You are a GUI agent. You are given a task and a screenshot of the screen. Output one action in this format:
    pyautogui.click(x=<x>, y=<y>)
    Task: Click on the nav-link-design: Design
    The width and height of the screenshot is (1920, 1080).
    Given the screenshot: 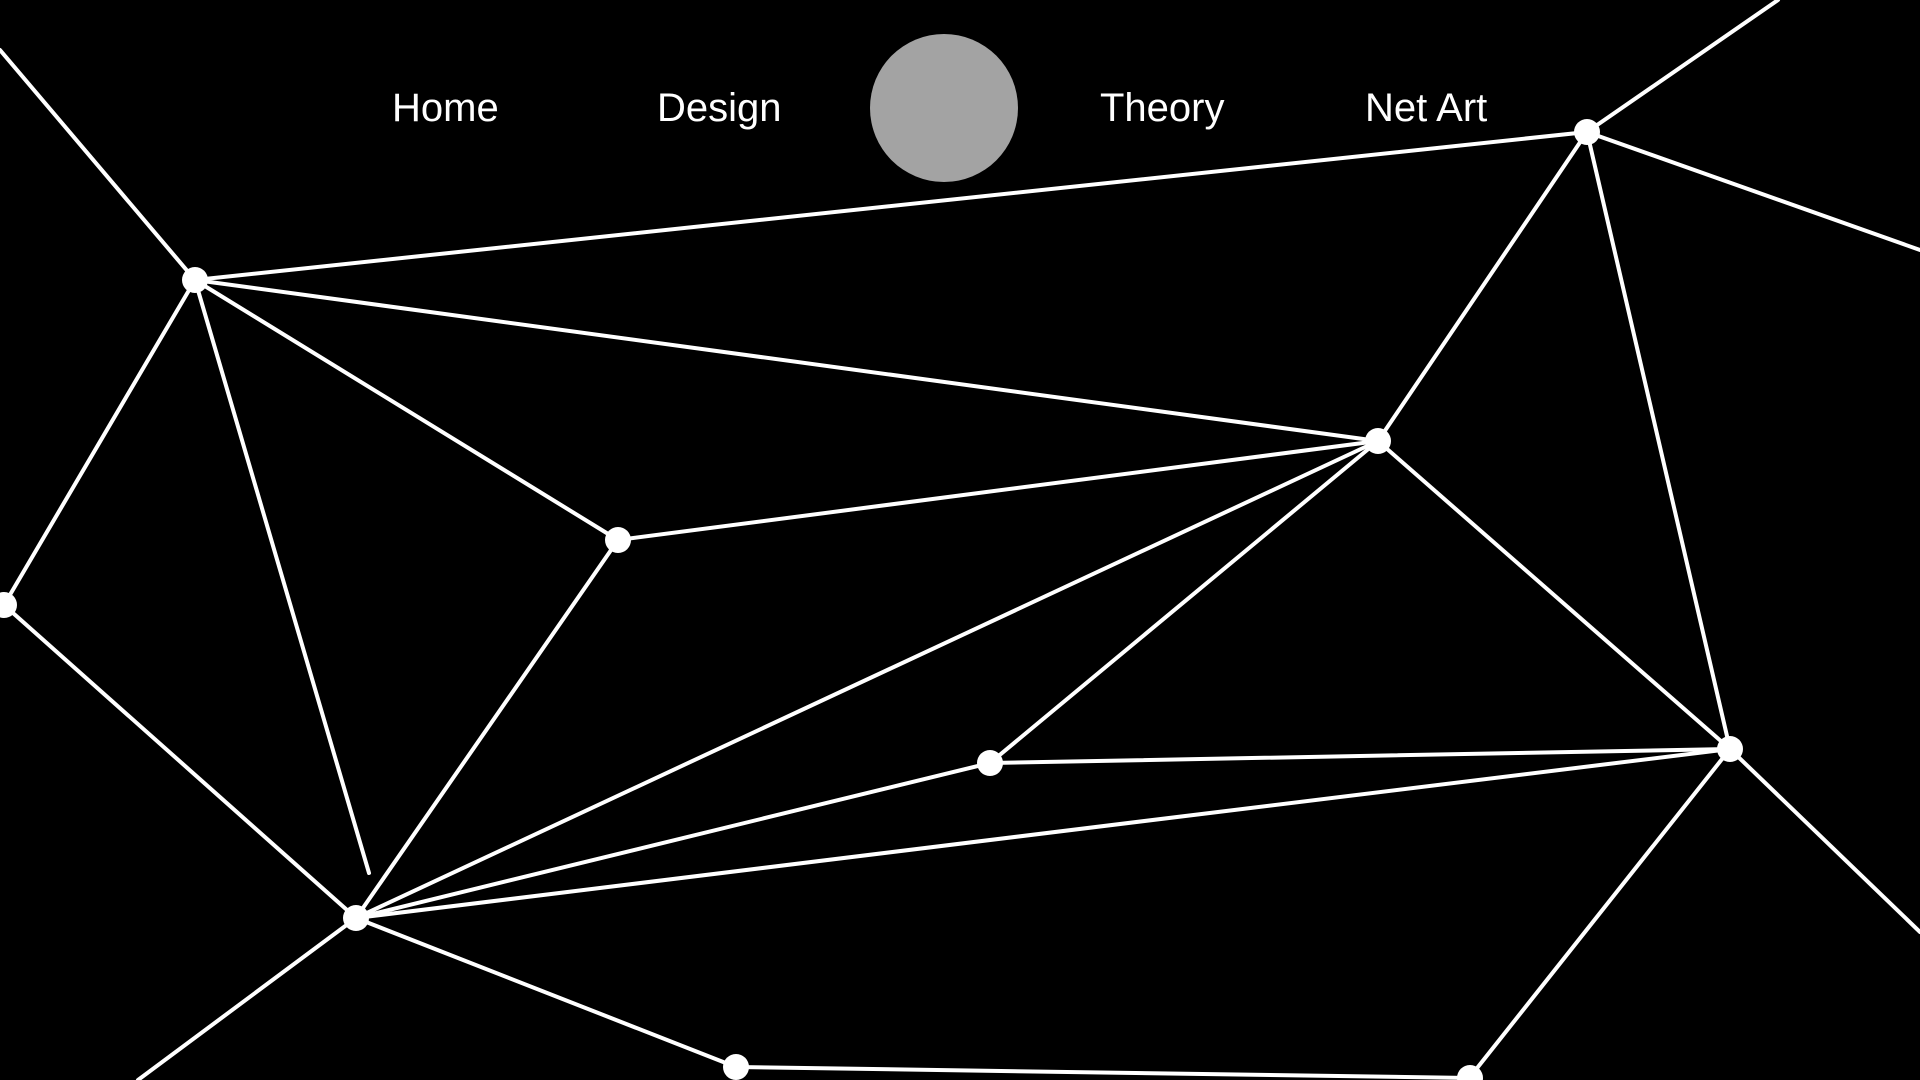 What is the action you would take?
    pyautogui.click(x=719, y=108)
    